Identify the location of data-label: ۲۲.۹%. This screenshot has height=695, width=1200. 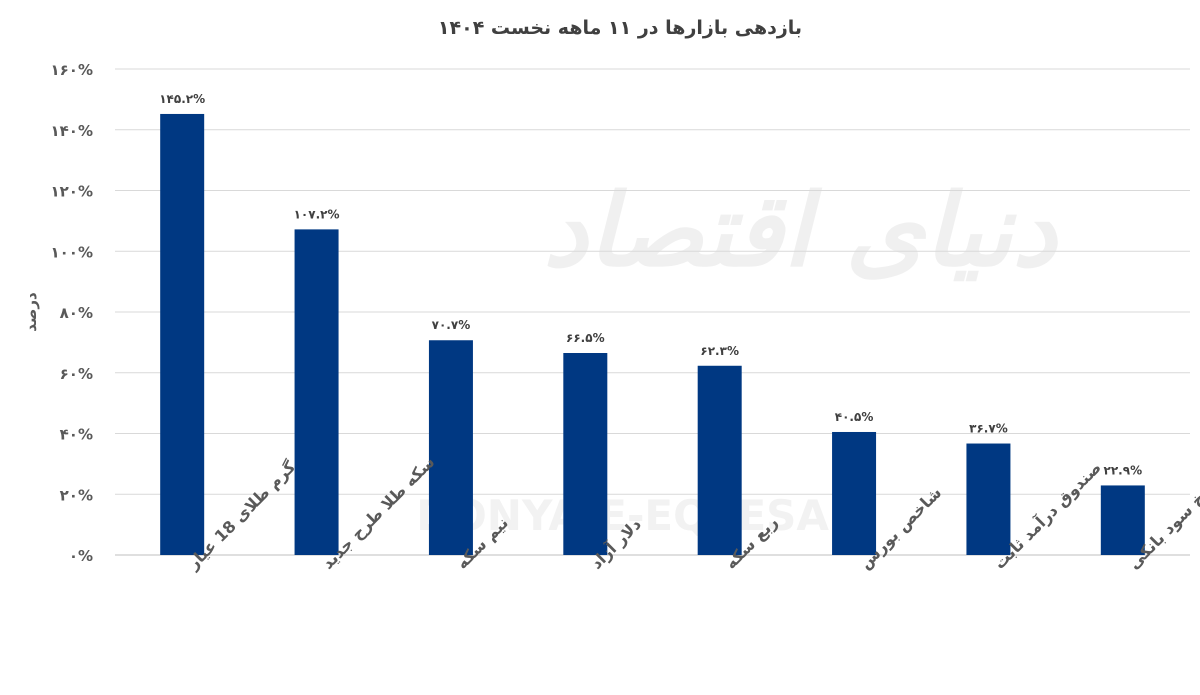
(1123, 470).